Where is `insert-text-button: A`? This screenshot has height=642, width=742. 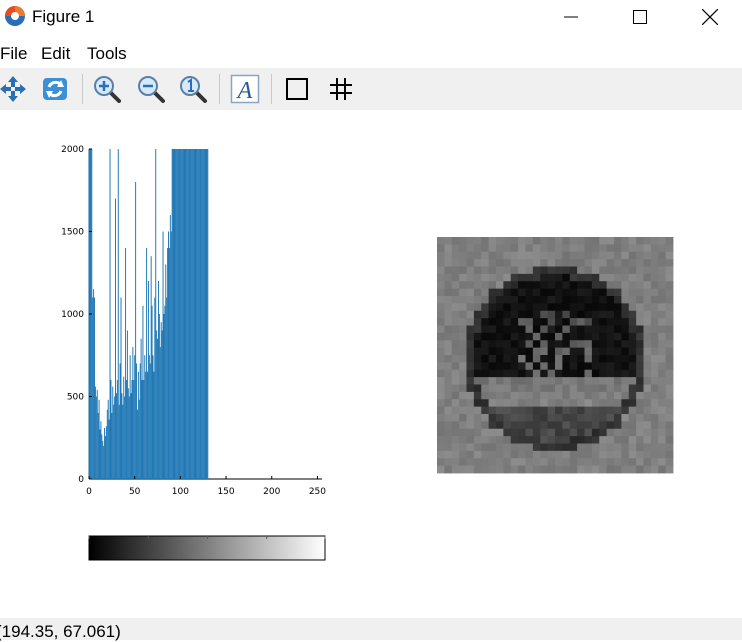
insert-text-button: A is located at coordinates (245, 89).